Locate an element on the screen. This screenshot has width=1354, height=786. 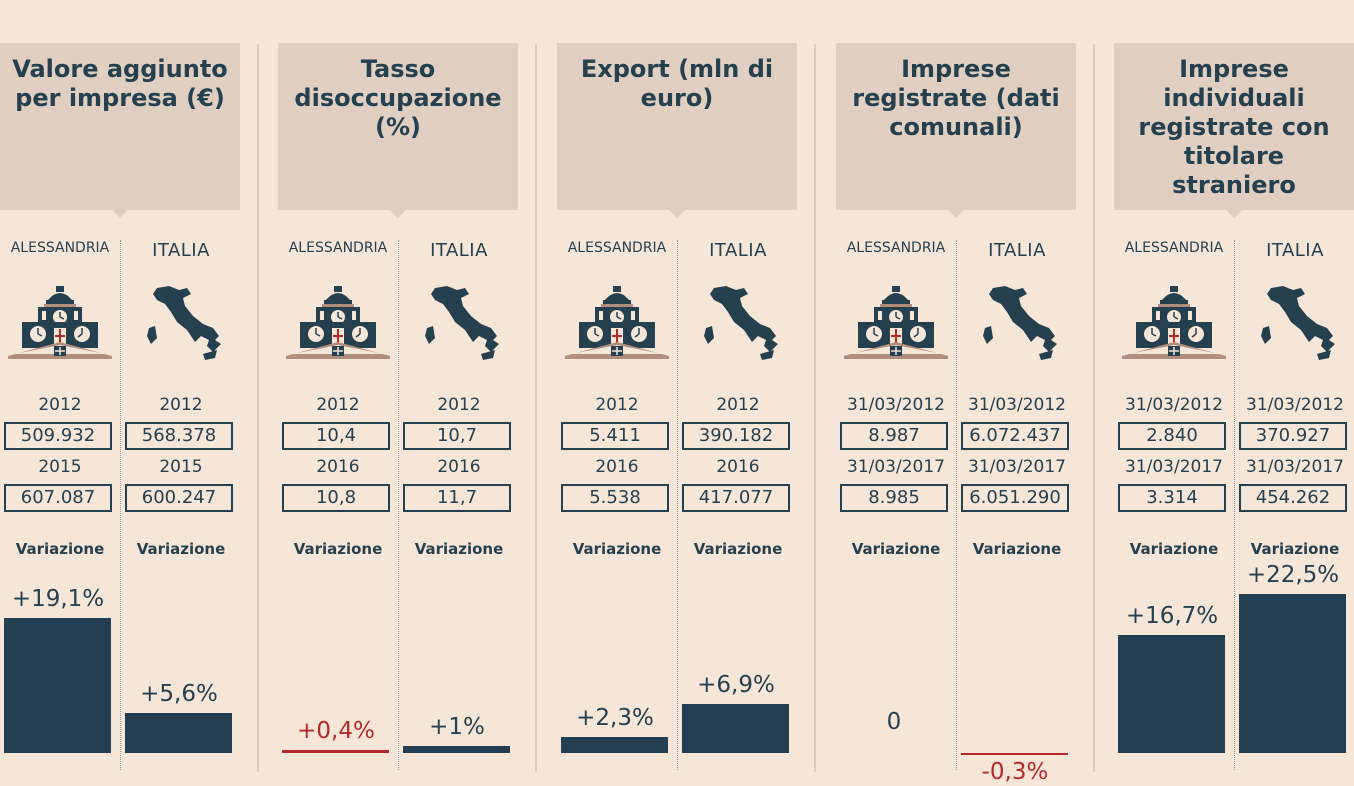
value-box: 2.840 is located at coordinates (1172, 436).